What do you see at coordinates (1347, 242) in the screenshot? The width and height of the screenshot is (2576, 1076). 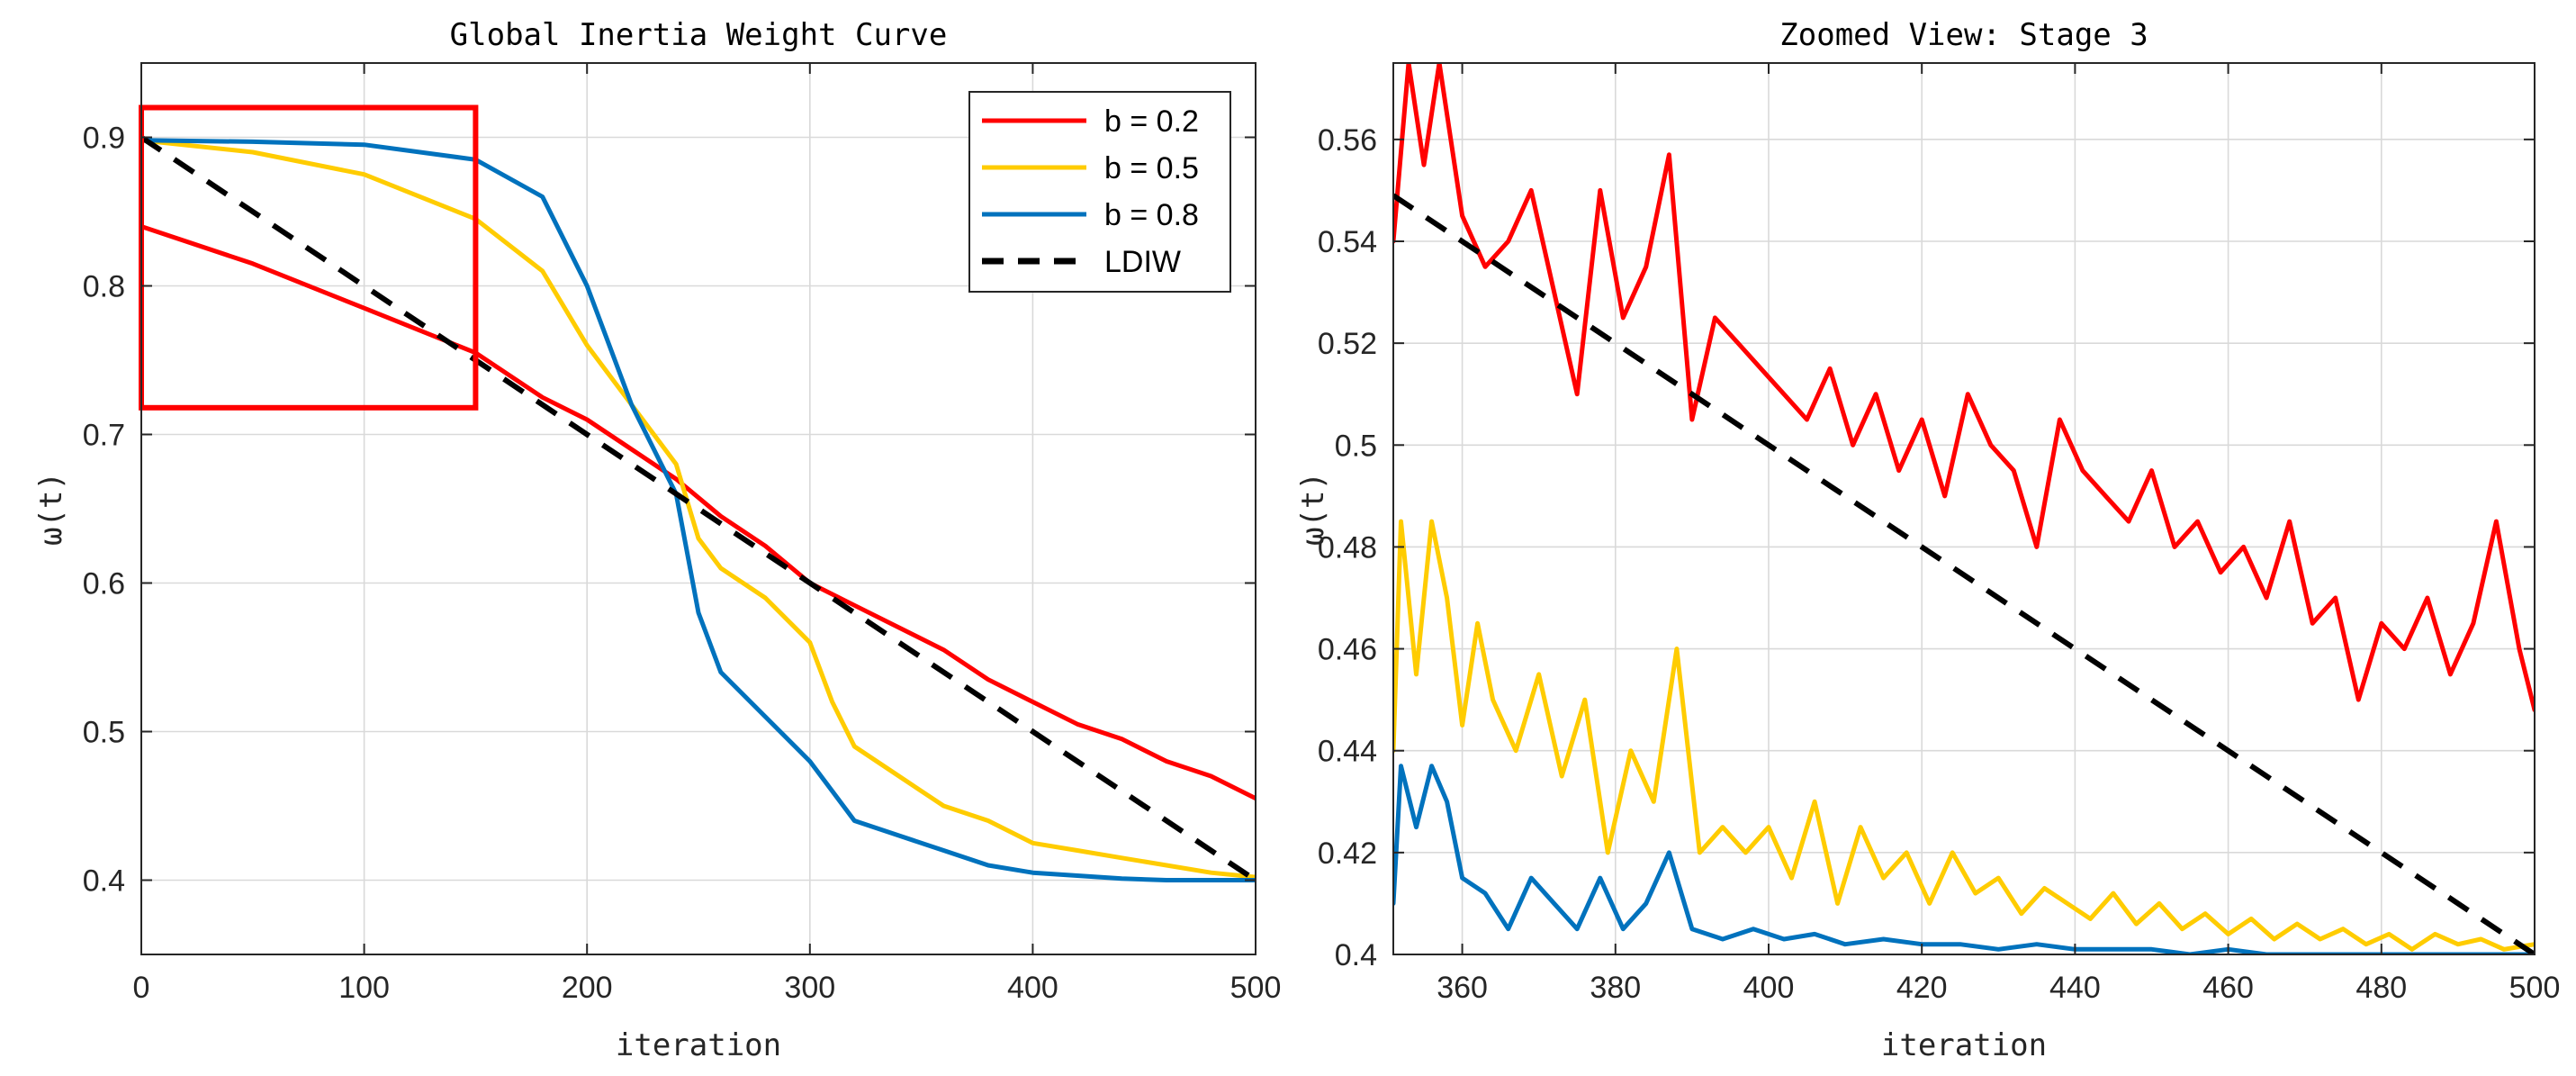 I see `y-tick-label: 0.54` at bounding box center [1347, 242].